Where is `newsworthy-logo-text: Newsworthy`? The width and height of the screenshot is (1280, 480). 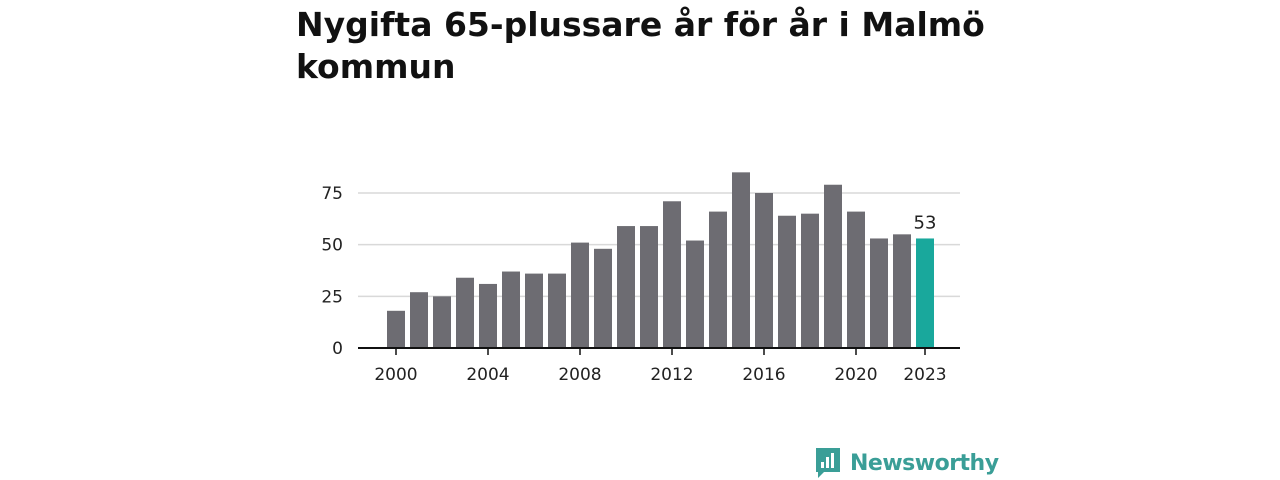
newsworthy-logo-text: Newsworthy is located at coordinates (924, 463).